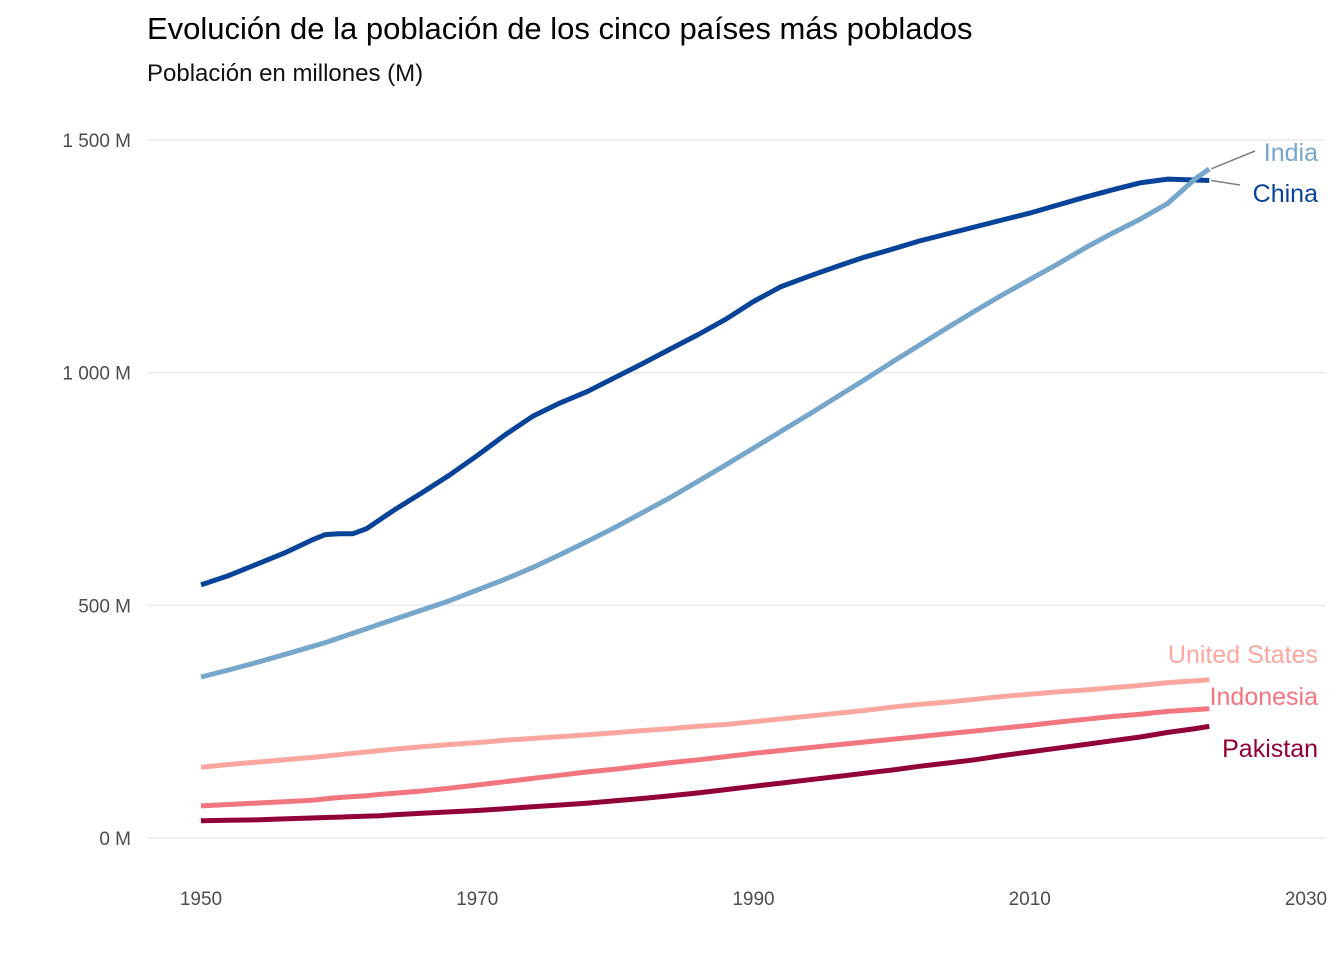 This screenshot has width=1344, height=960. Describe the element at coordinates (96, 374) in the screenshot. I see `y-tick-label: 1 000 M` at that location.